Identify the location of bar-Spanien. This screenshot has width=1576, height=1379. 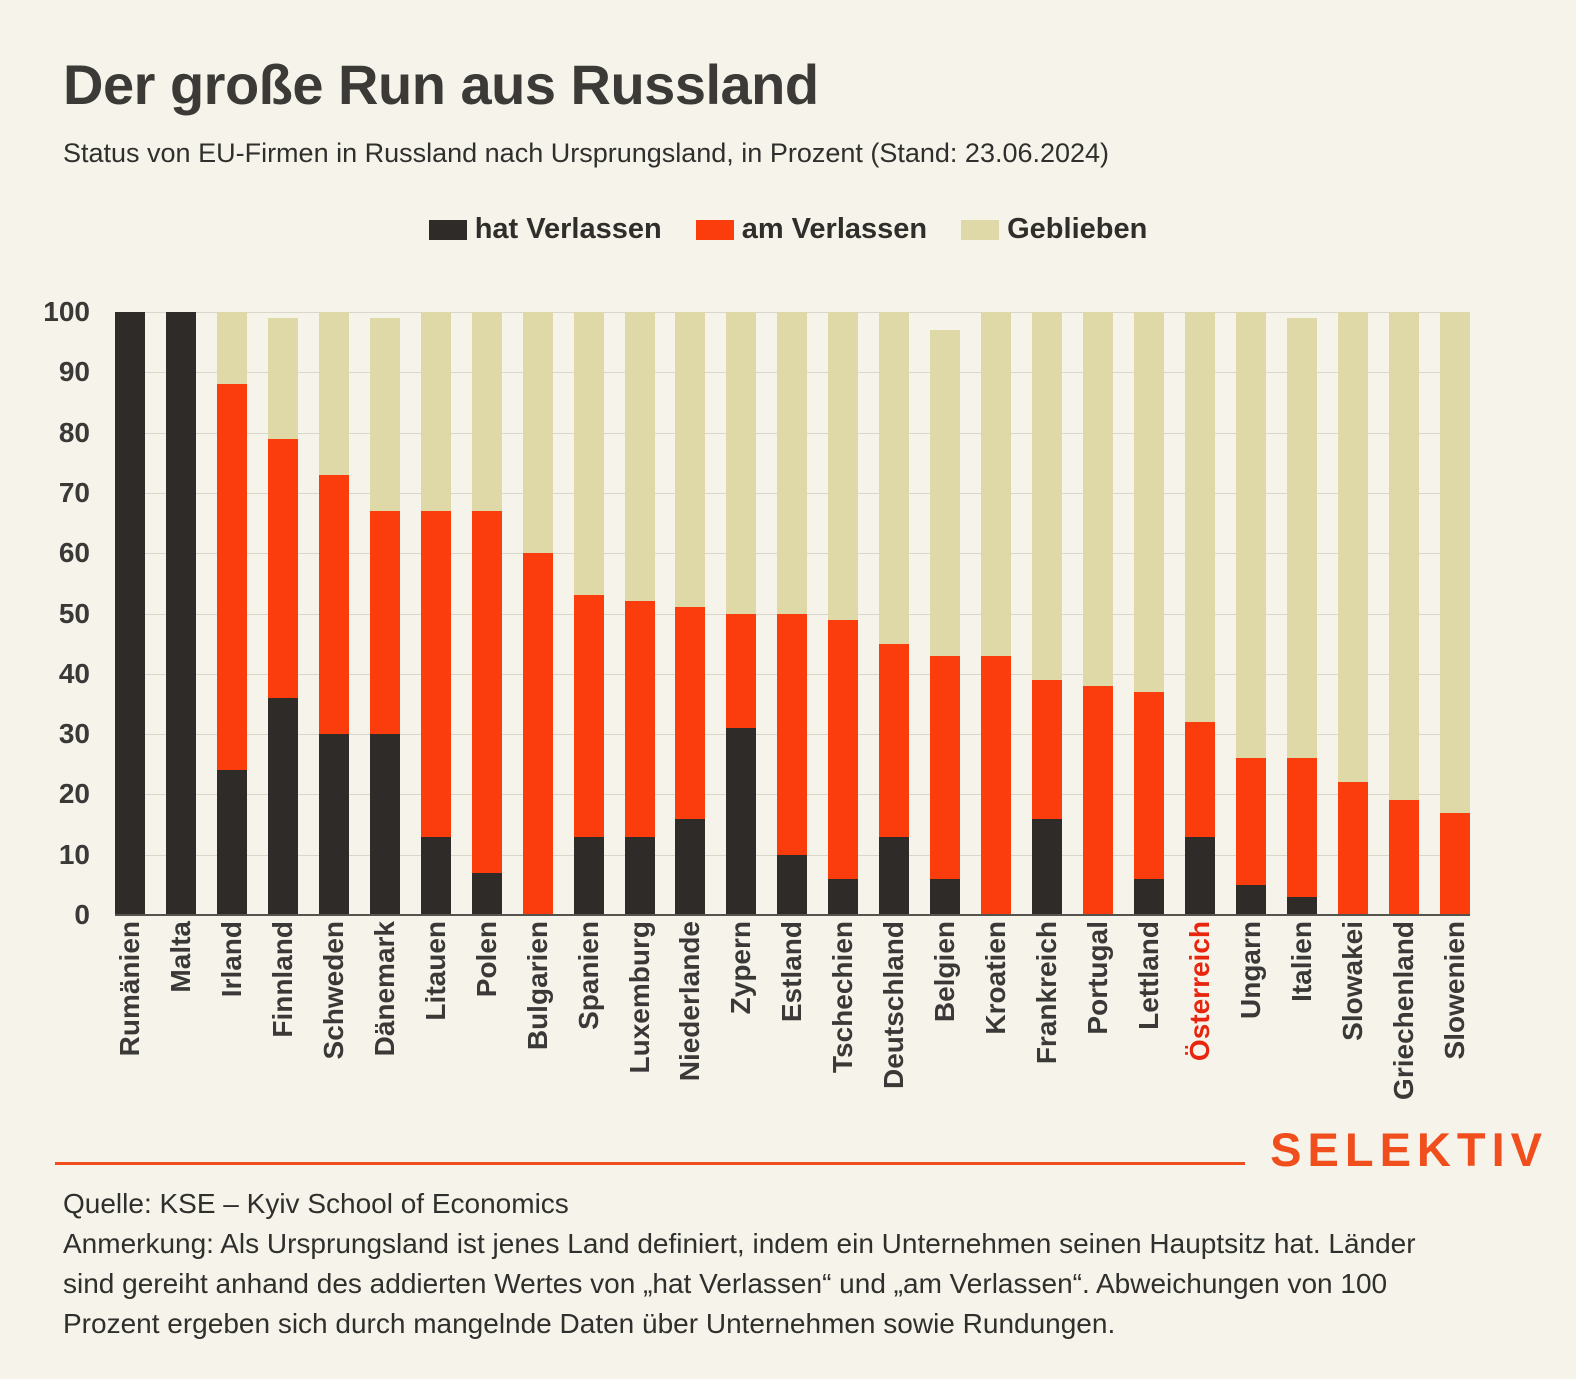
(588, 613).